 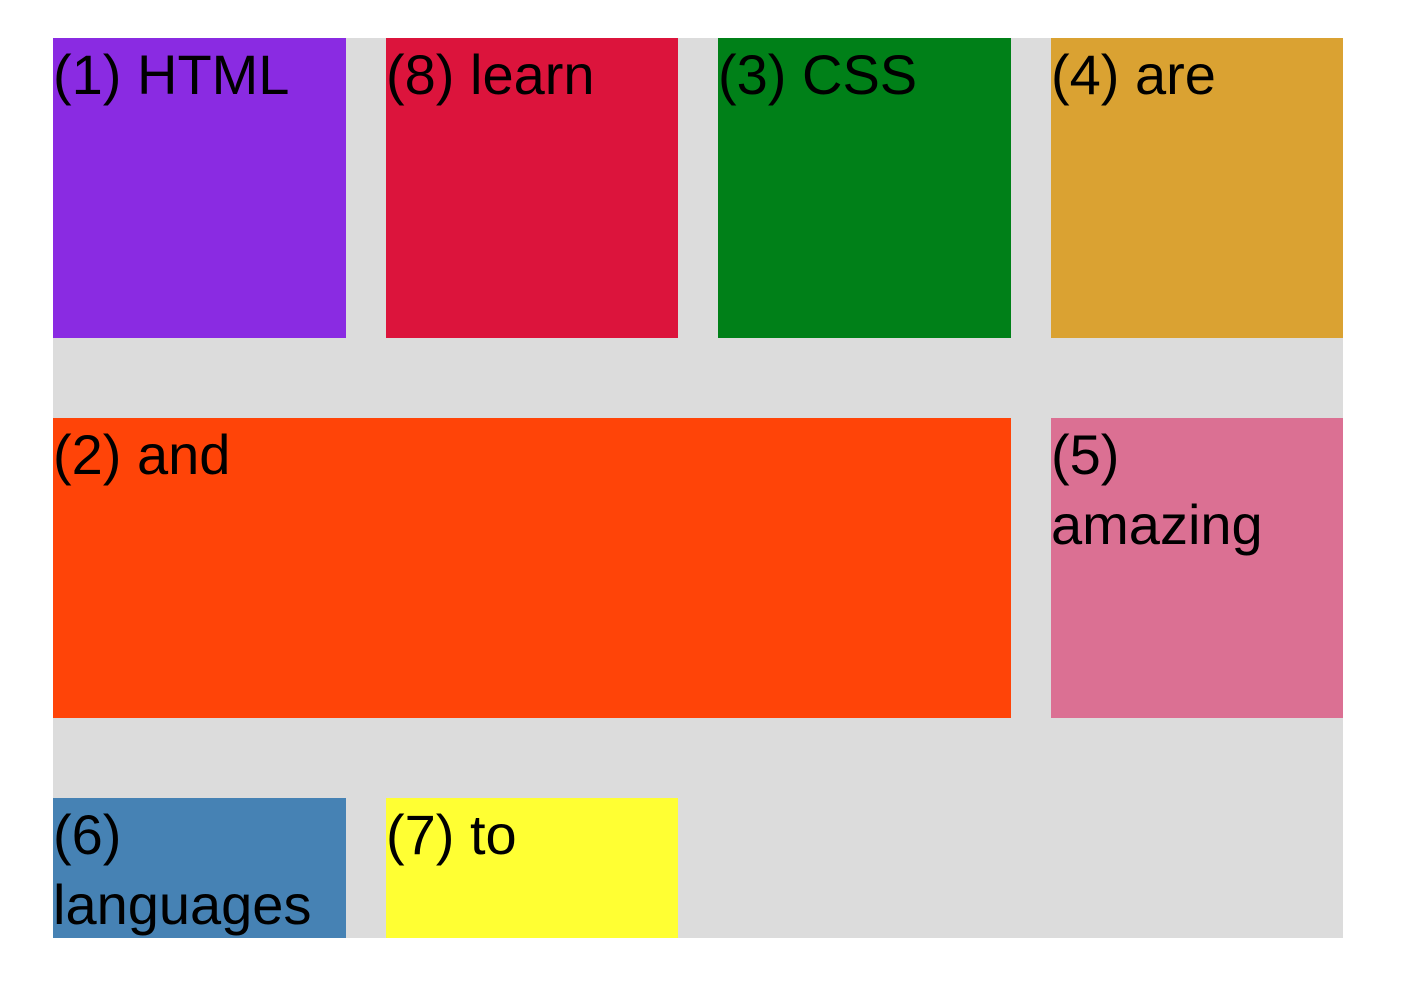 I want to click on grid-item-label: (2) and, so click(x=142, y=454).